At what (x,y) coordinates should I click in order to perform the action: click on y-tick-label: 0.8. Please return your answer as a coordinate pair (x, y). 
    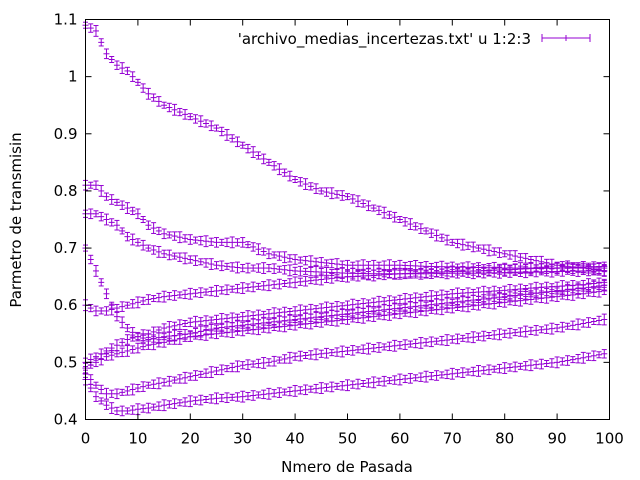
    Looking at the image, I should click on (66, 191).